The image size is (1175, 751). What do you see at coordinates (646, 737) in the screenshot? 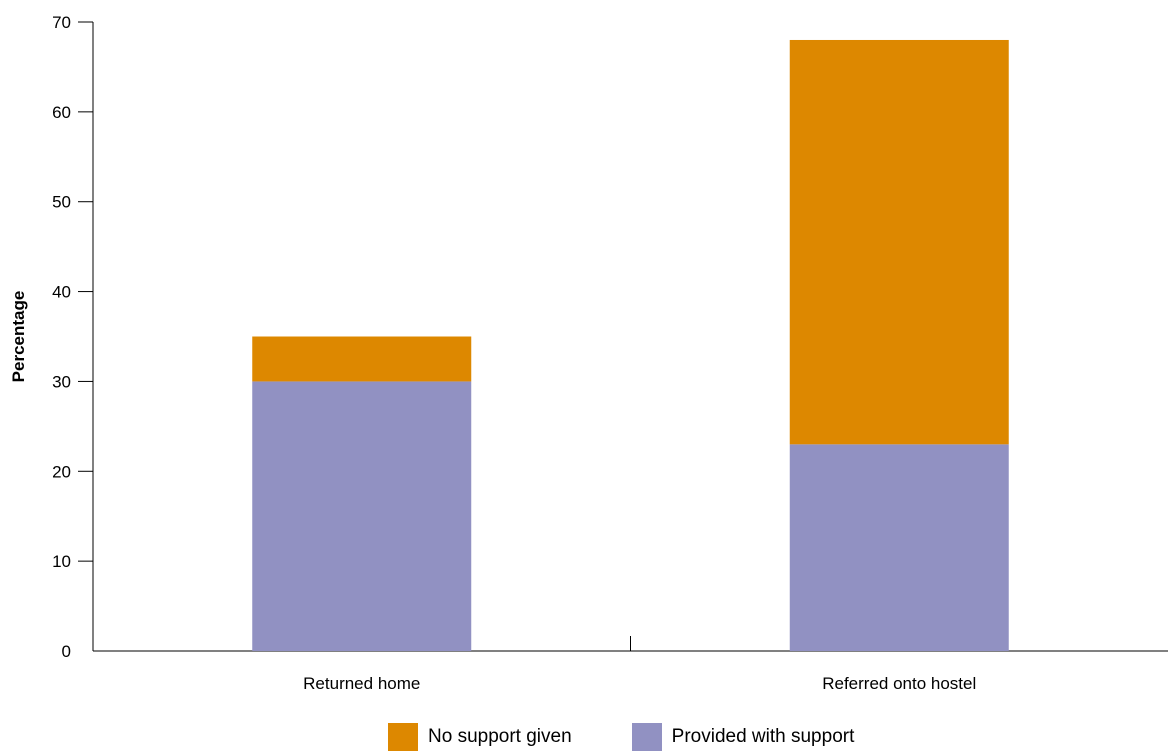
I see `legend-swatch-provided-support` at bounding box center [646, 737].